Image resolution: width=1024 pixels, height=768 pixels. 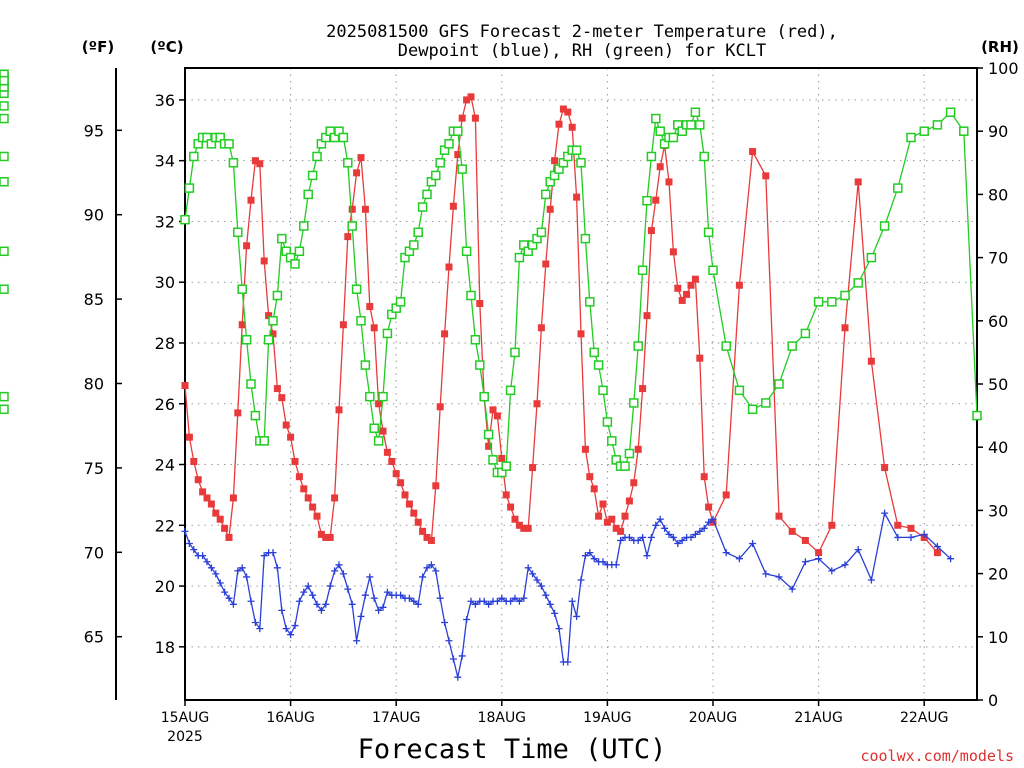 What do you see at coordinates (582, 51) in the screenshot?
I see `chart-title-line-2: Dewpoint (blue), RH (green) for KCLT` at bounding box center [582, 51].